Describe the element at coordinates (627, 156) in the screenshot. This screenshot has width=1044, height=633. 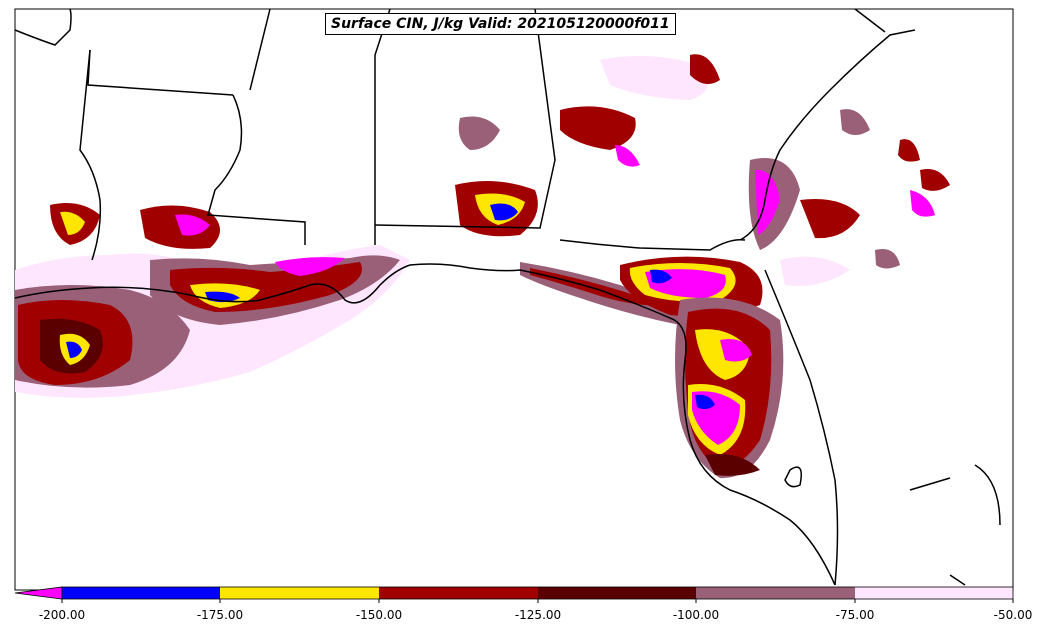
I see `blob-al-1-magenta` at that location.